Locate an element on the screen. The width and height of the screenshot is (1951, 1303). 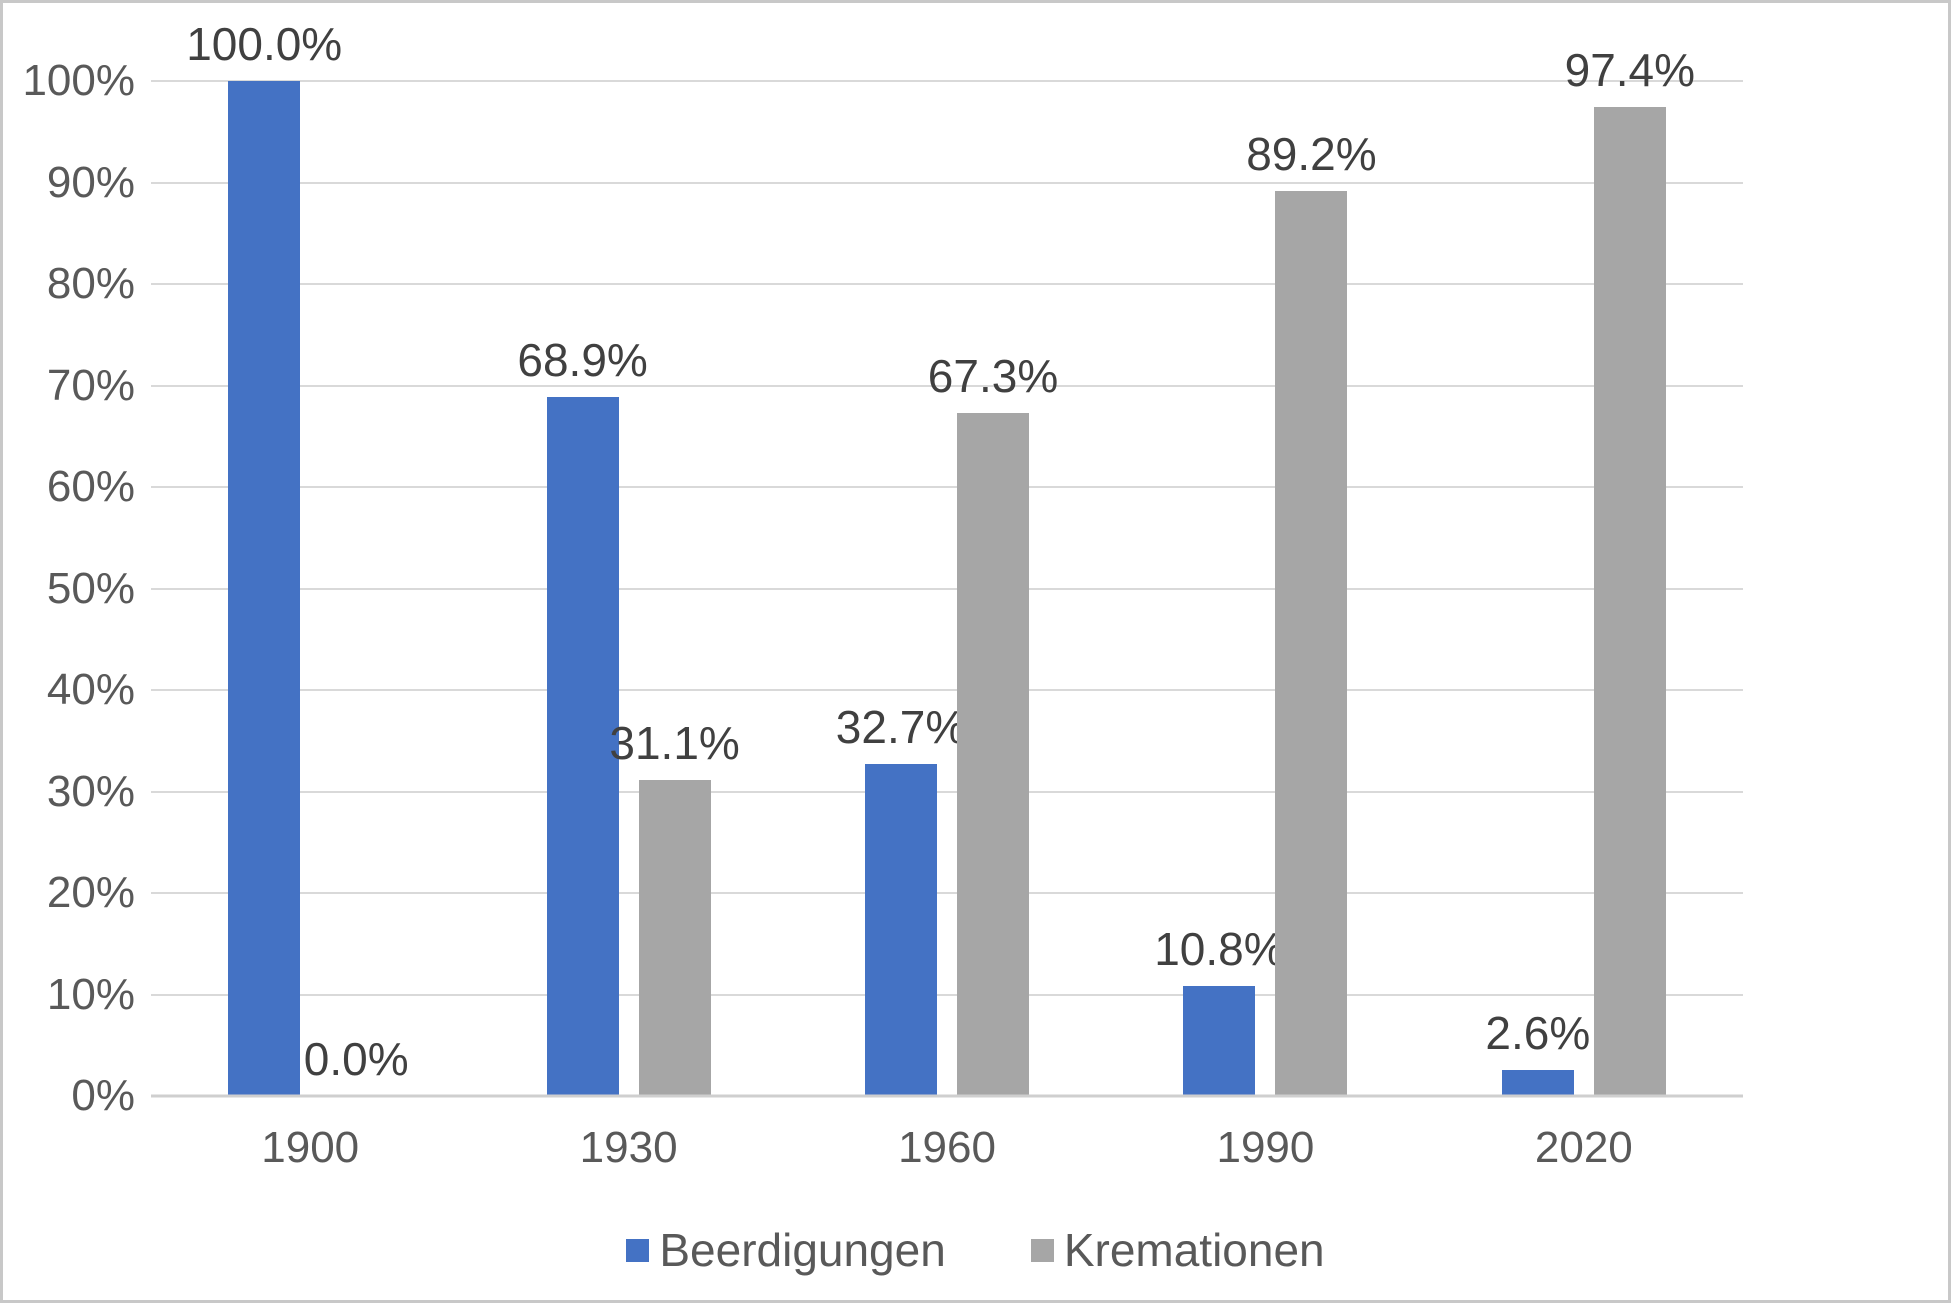
data-label: 89.2% is located at coordinates (1311, 153).